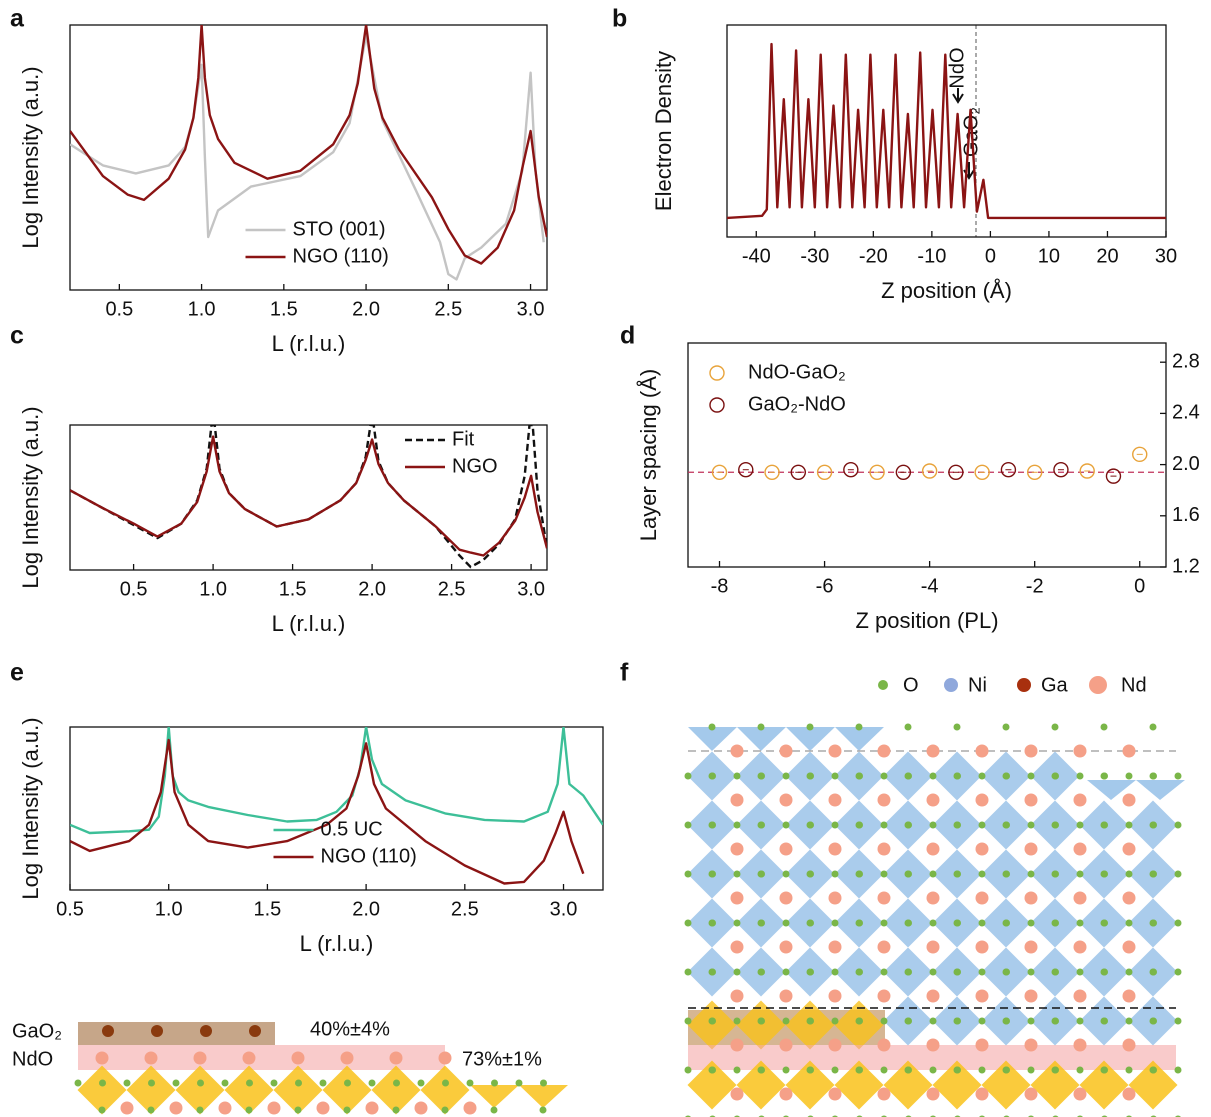  Describe the element at coordinates (1055, 685) in the screenshot. I see `atom-label: Ga` at that location.